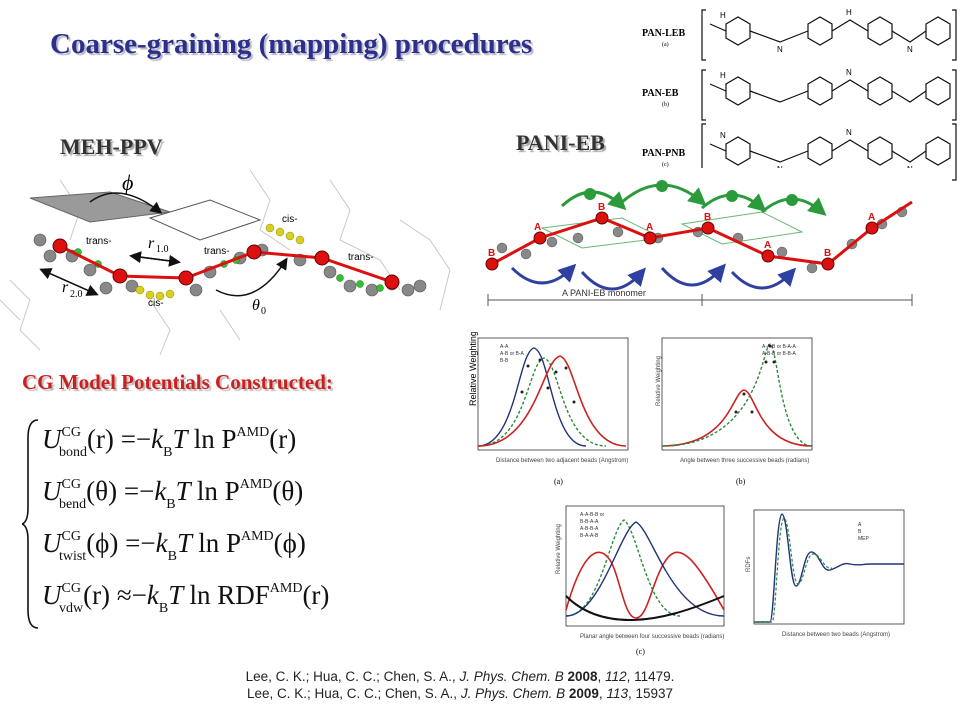 The height and width of the screenshot is (720, 960). I want to click on trans-label-1: trans-, so click(99, 241).